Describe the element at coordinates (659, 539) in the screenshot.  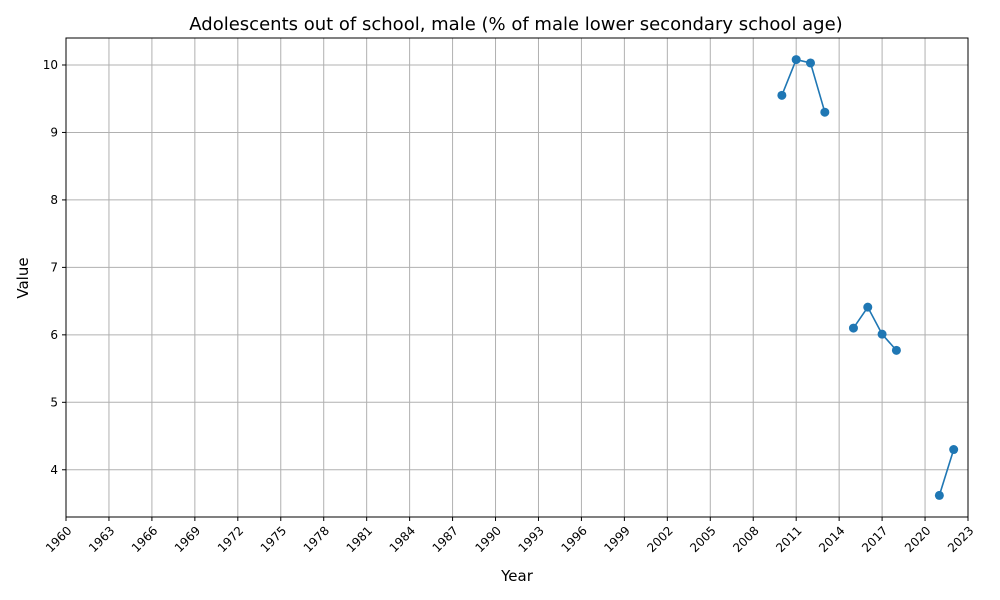
I see `x-tick-label: 2002` at that location.